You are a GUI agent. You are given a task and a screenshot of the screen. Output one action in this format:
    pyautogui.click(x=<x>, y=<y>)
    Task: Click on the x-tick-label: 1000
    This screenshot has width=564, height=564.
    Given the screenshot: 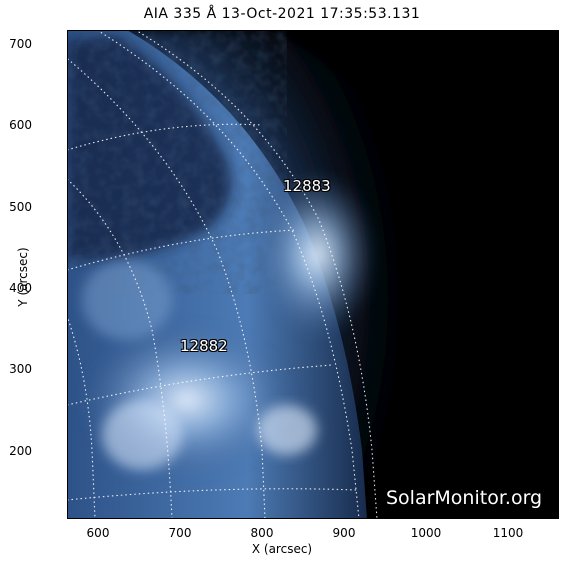 What is the action you would take?
    pyautogui.click(x=426, y=533)
    